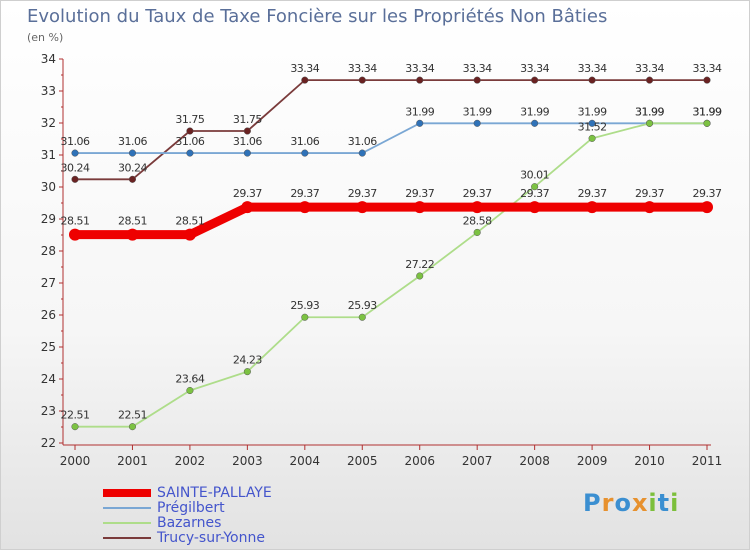 Image resolution: width=750 pixels, height=550 pixels. Describe the element at coordinates (189, 523) in the screenshot. I see `legend-label: Bazarnes` at that location.